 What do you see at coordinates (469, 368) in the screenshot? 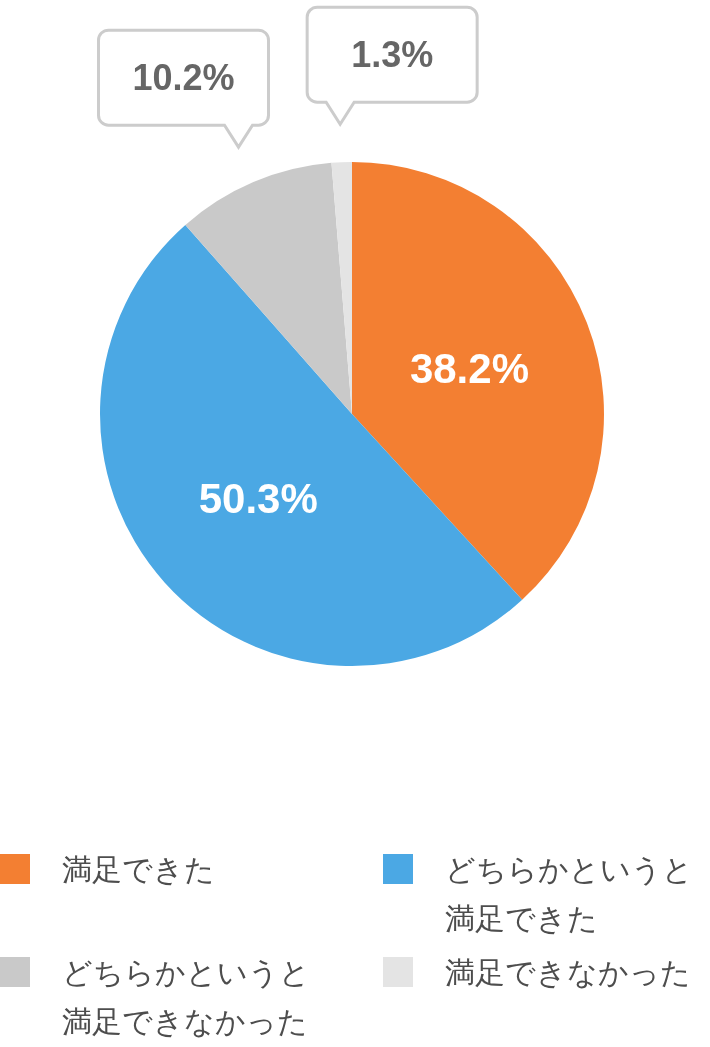
I see `data-label: 38.2%` at bounding box center [469, 368].